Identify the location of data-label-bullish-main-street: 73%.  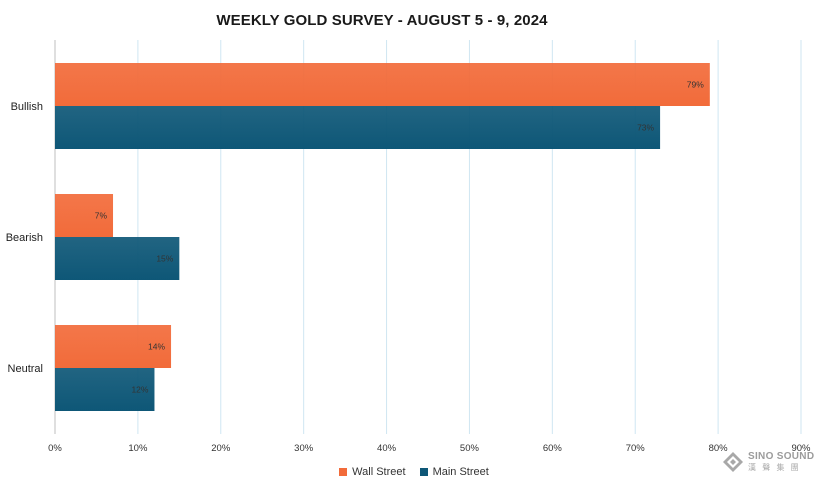
(645, 128).